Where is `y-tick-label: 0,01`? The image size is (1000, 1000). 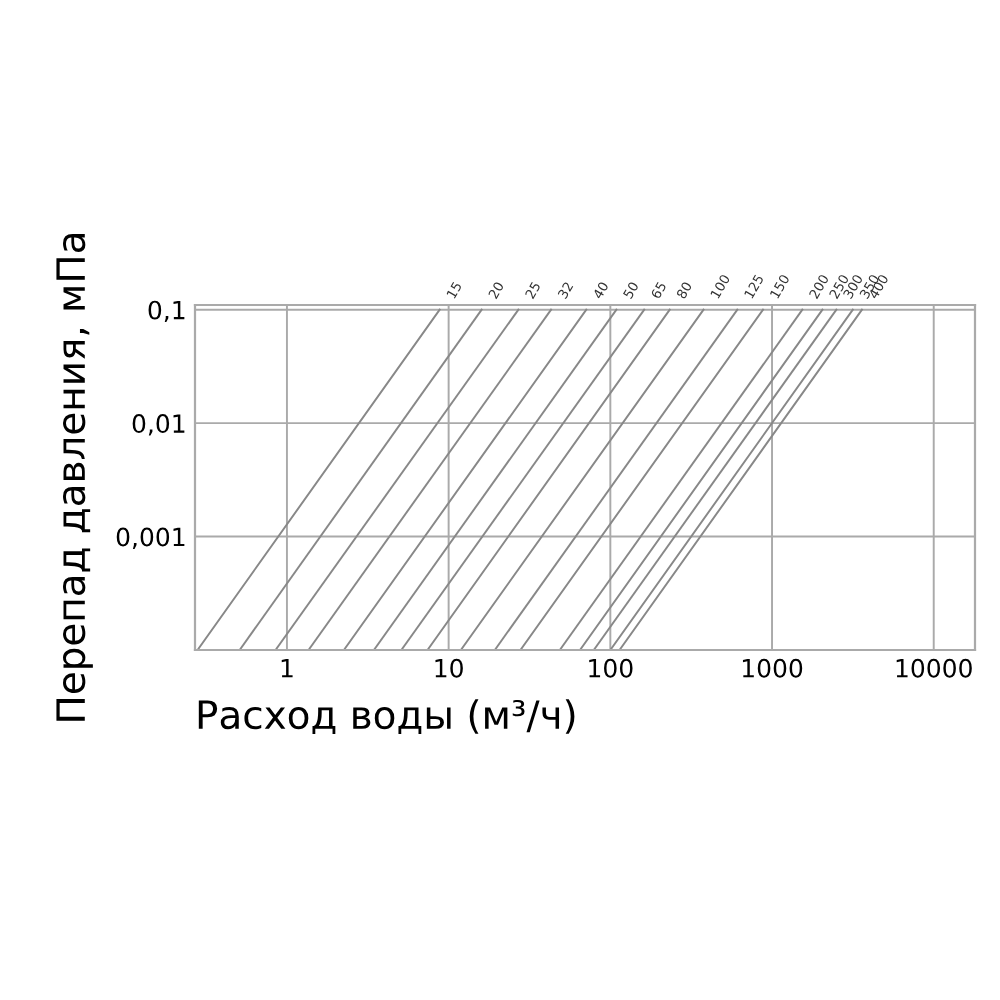
y-tick-label: 0,01 is located at coordinates (158, 425).